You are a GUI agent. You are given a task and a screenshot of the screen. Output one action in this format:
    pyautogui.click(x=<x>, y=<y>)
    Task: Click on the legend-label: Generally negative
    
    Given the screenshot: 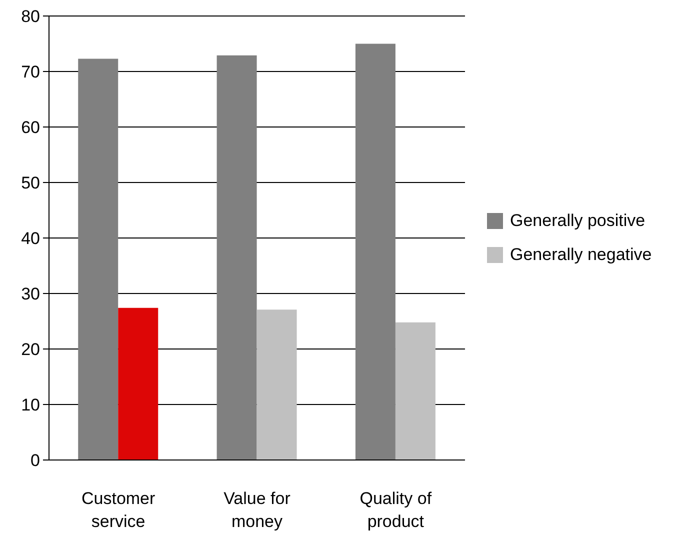 What is the action you would take?
    pyautogui.click(x=581, y=255)
    